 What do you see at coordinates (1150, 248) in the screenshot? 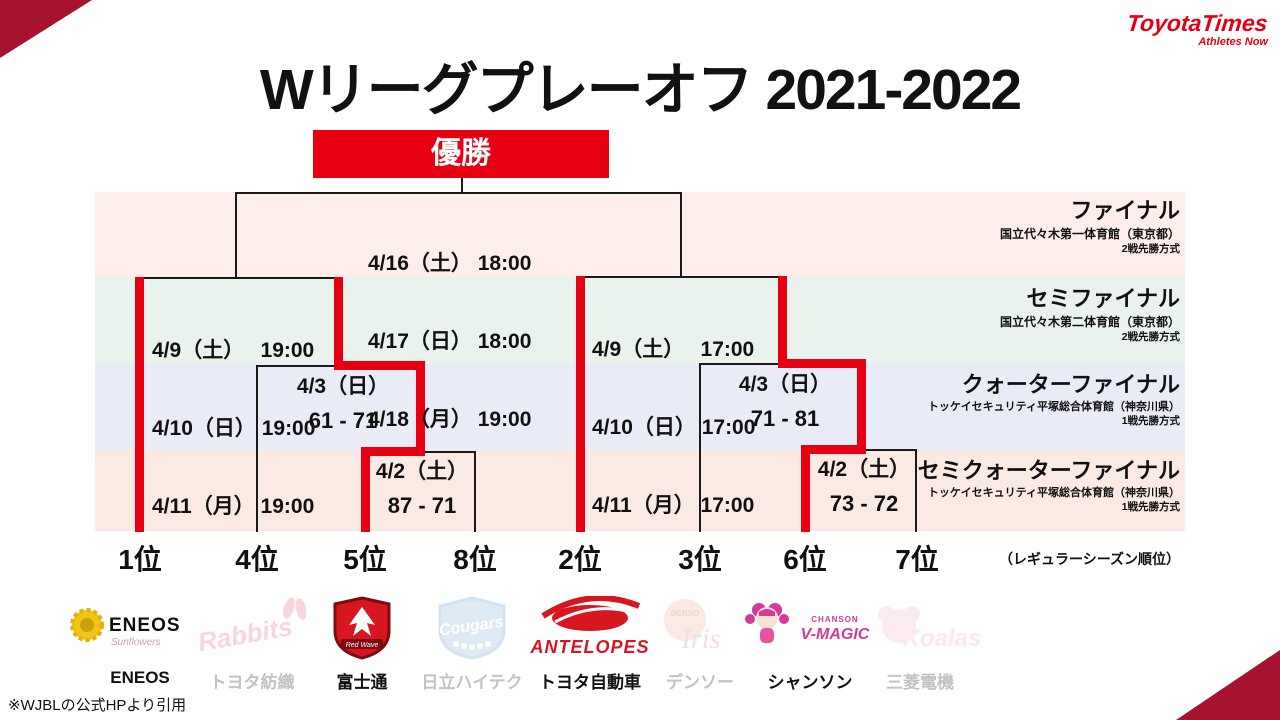
I see `round-format-final: 2戦先勝方式` at bounding box center [1150, 248].